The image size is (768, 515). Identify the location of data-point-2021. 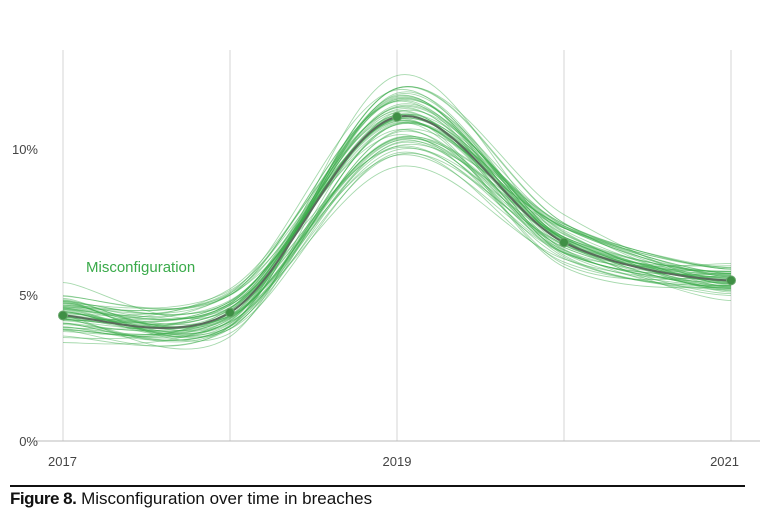
(731, 280).